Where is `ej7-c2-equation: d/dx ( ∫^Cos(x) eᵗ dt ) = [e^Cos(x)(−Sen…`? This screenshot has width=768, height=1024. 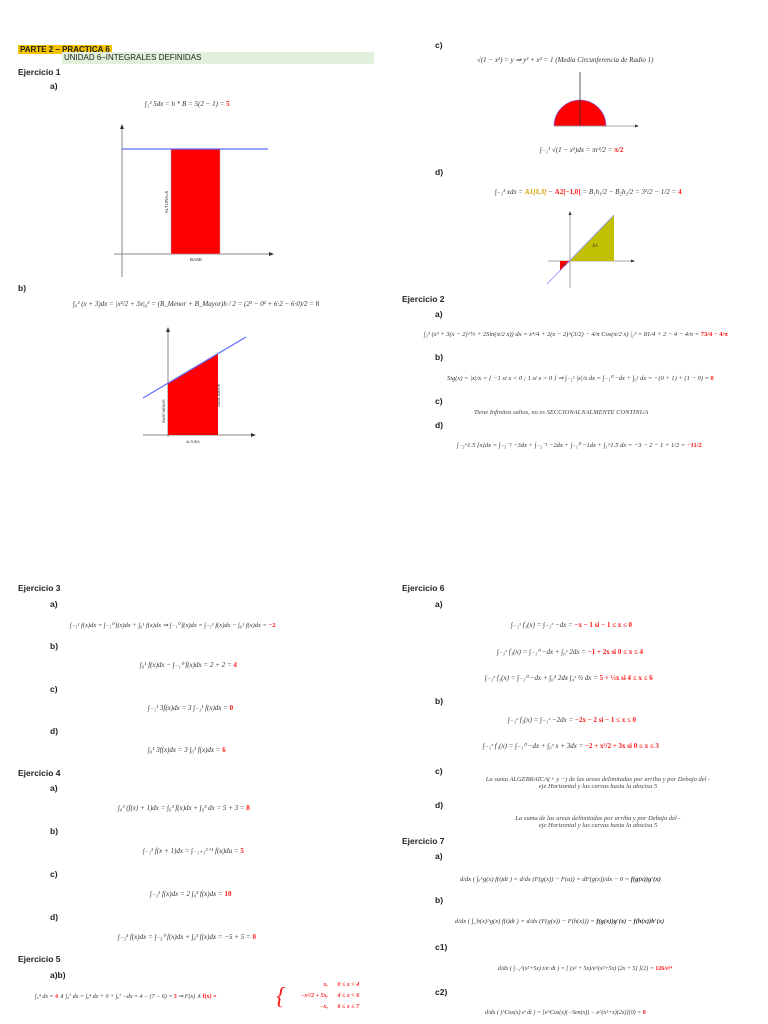 ej7-c2-equation: d/dx ( ∫^Cos(x) eᵗ dt ) = [e^Cos(x)(−Sen… is located at coordinates (565, 1013).